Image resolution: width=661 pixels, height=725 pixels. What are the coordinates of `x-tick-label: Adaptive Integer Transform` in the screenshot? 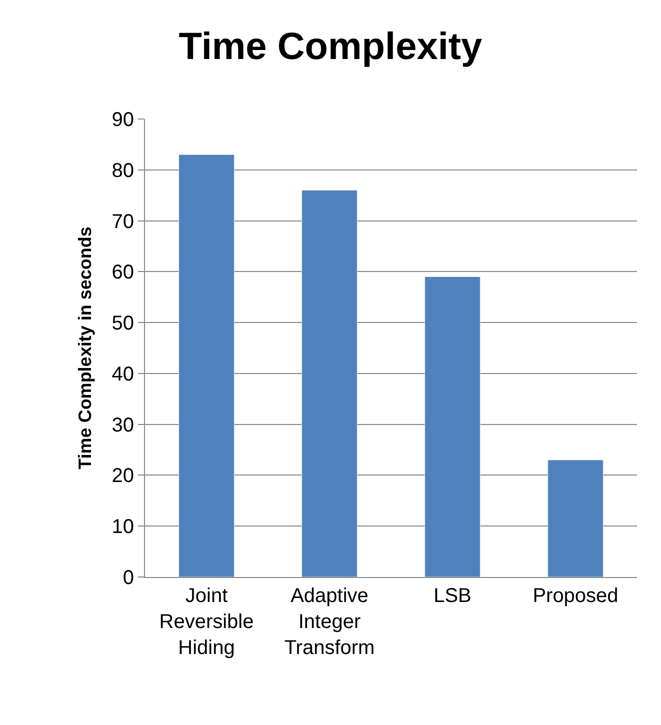 It's located at (329, 622).